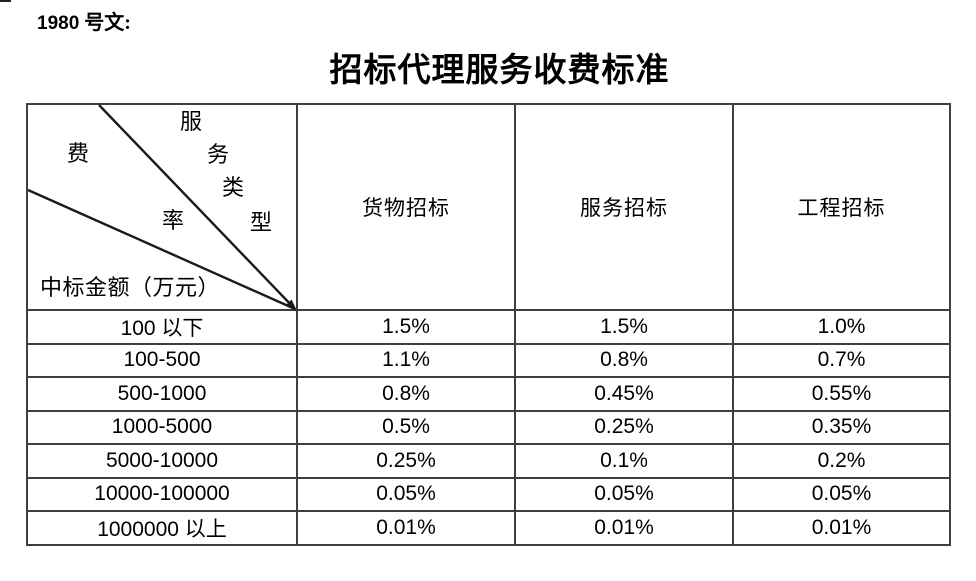 The image size is (976, 581). Describe the element at coordinates (406, 207) in the screenshot. I see `column-header-goods: 货物招标` at that location.